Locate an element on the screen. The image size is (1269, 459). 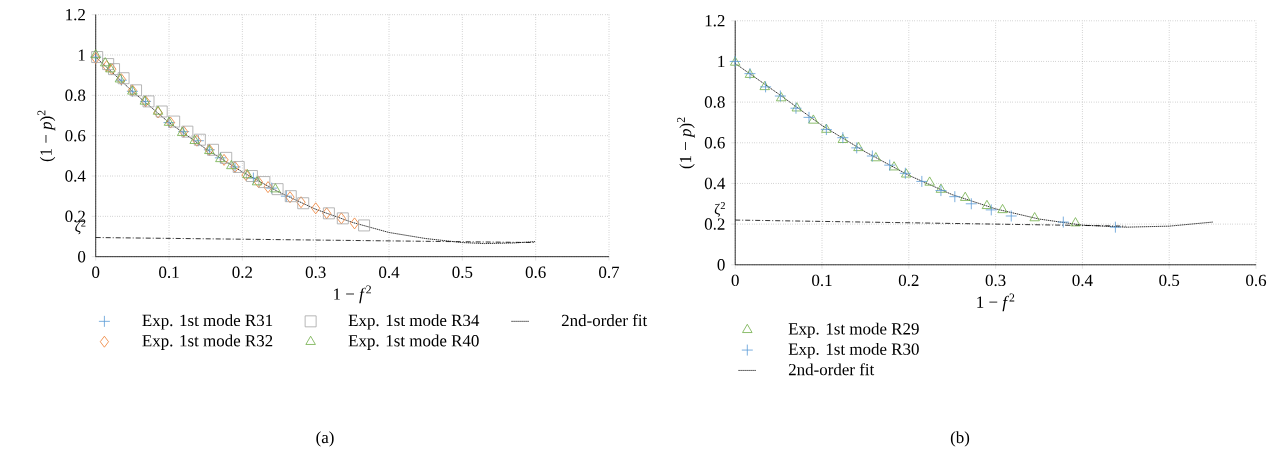
x-tick-label: 0.7 is located at coordinates (609, 272).